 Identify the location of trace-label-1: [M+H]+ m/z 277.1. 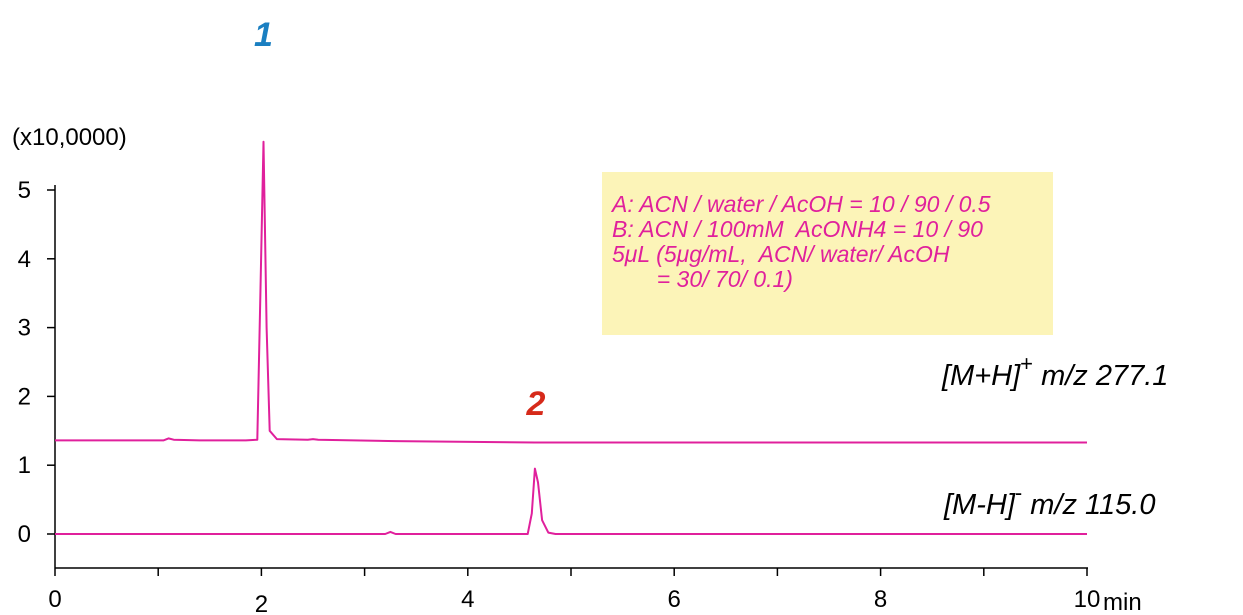
(1054, 371).